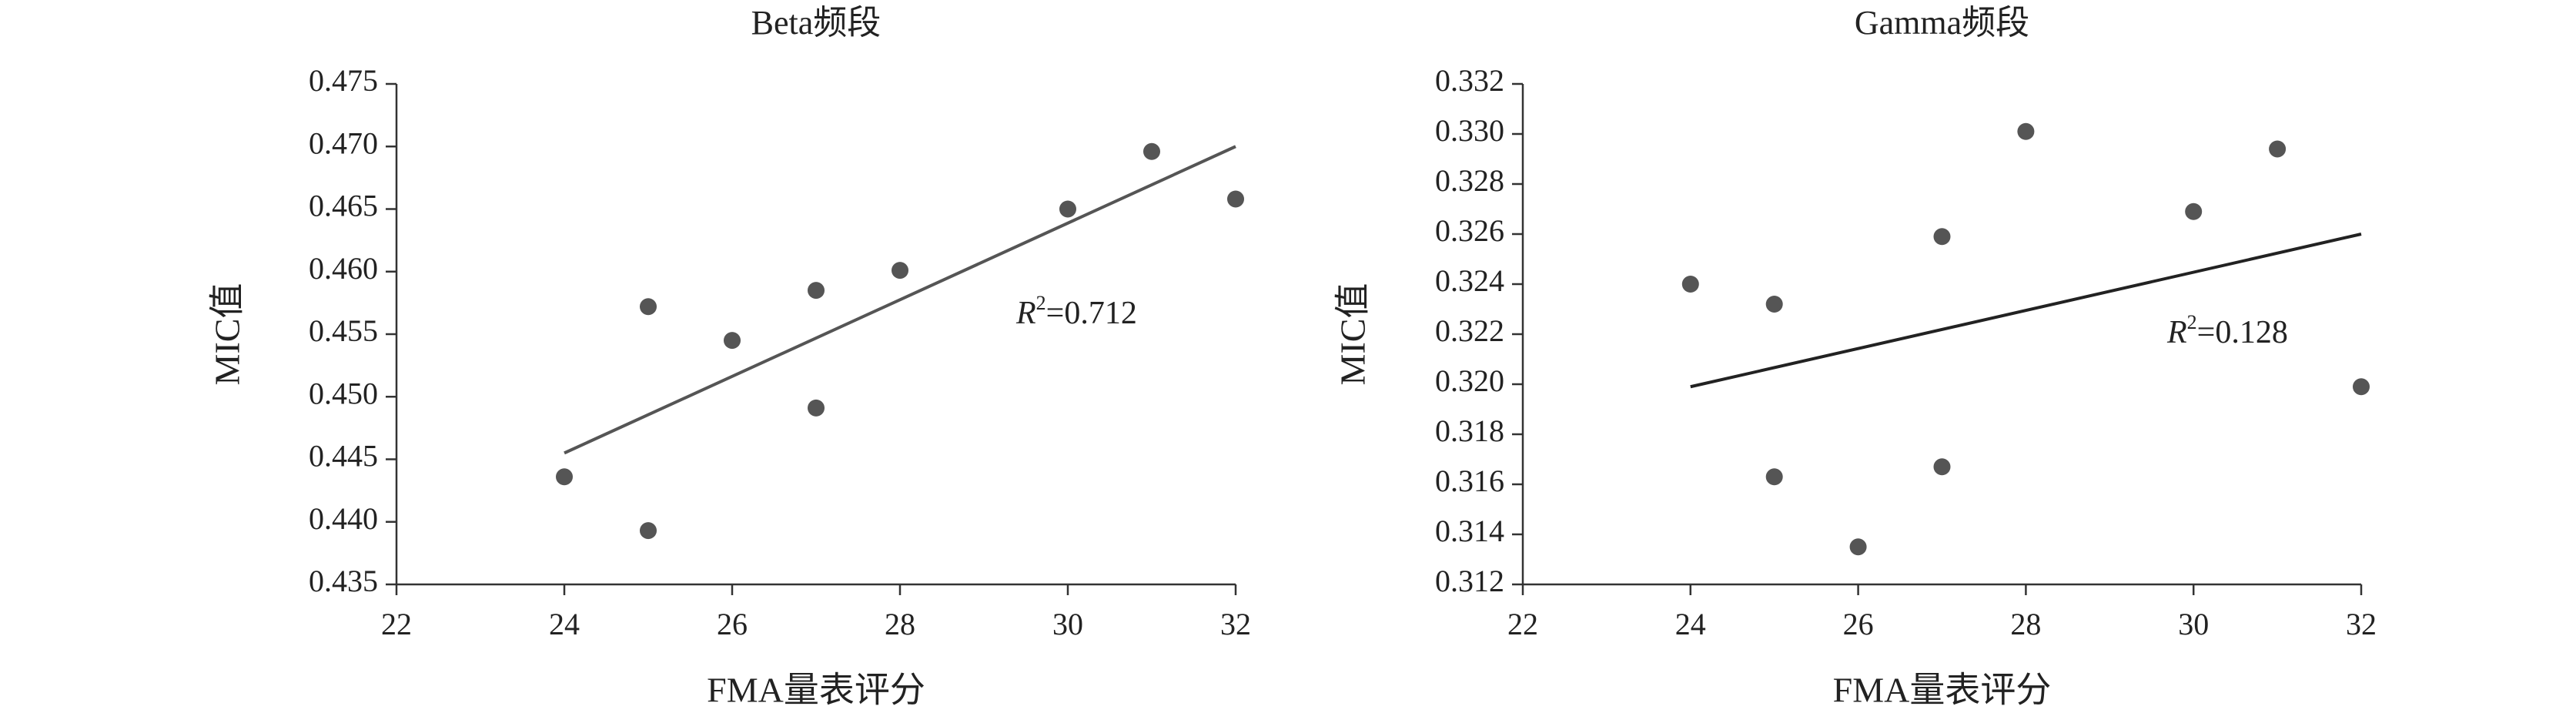 This screenshot has height=723, width=2576. I want to click on annotation-text: =0.712, so click(1091, 313).